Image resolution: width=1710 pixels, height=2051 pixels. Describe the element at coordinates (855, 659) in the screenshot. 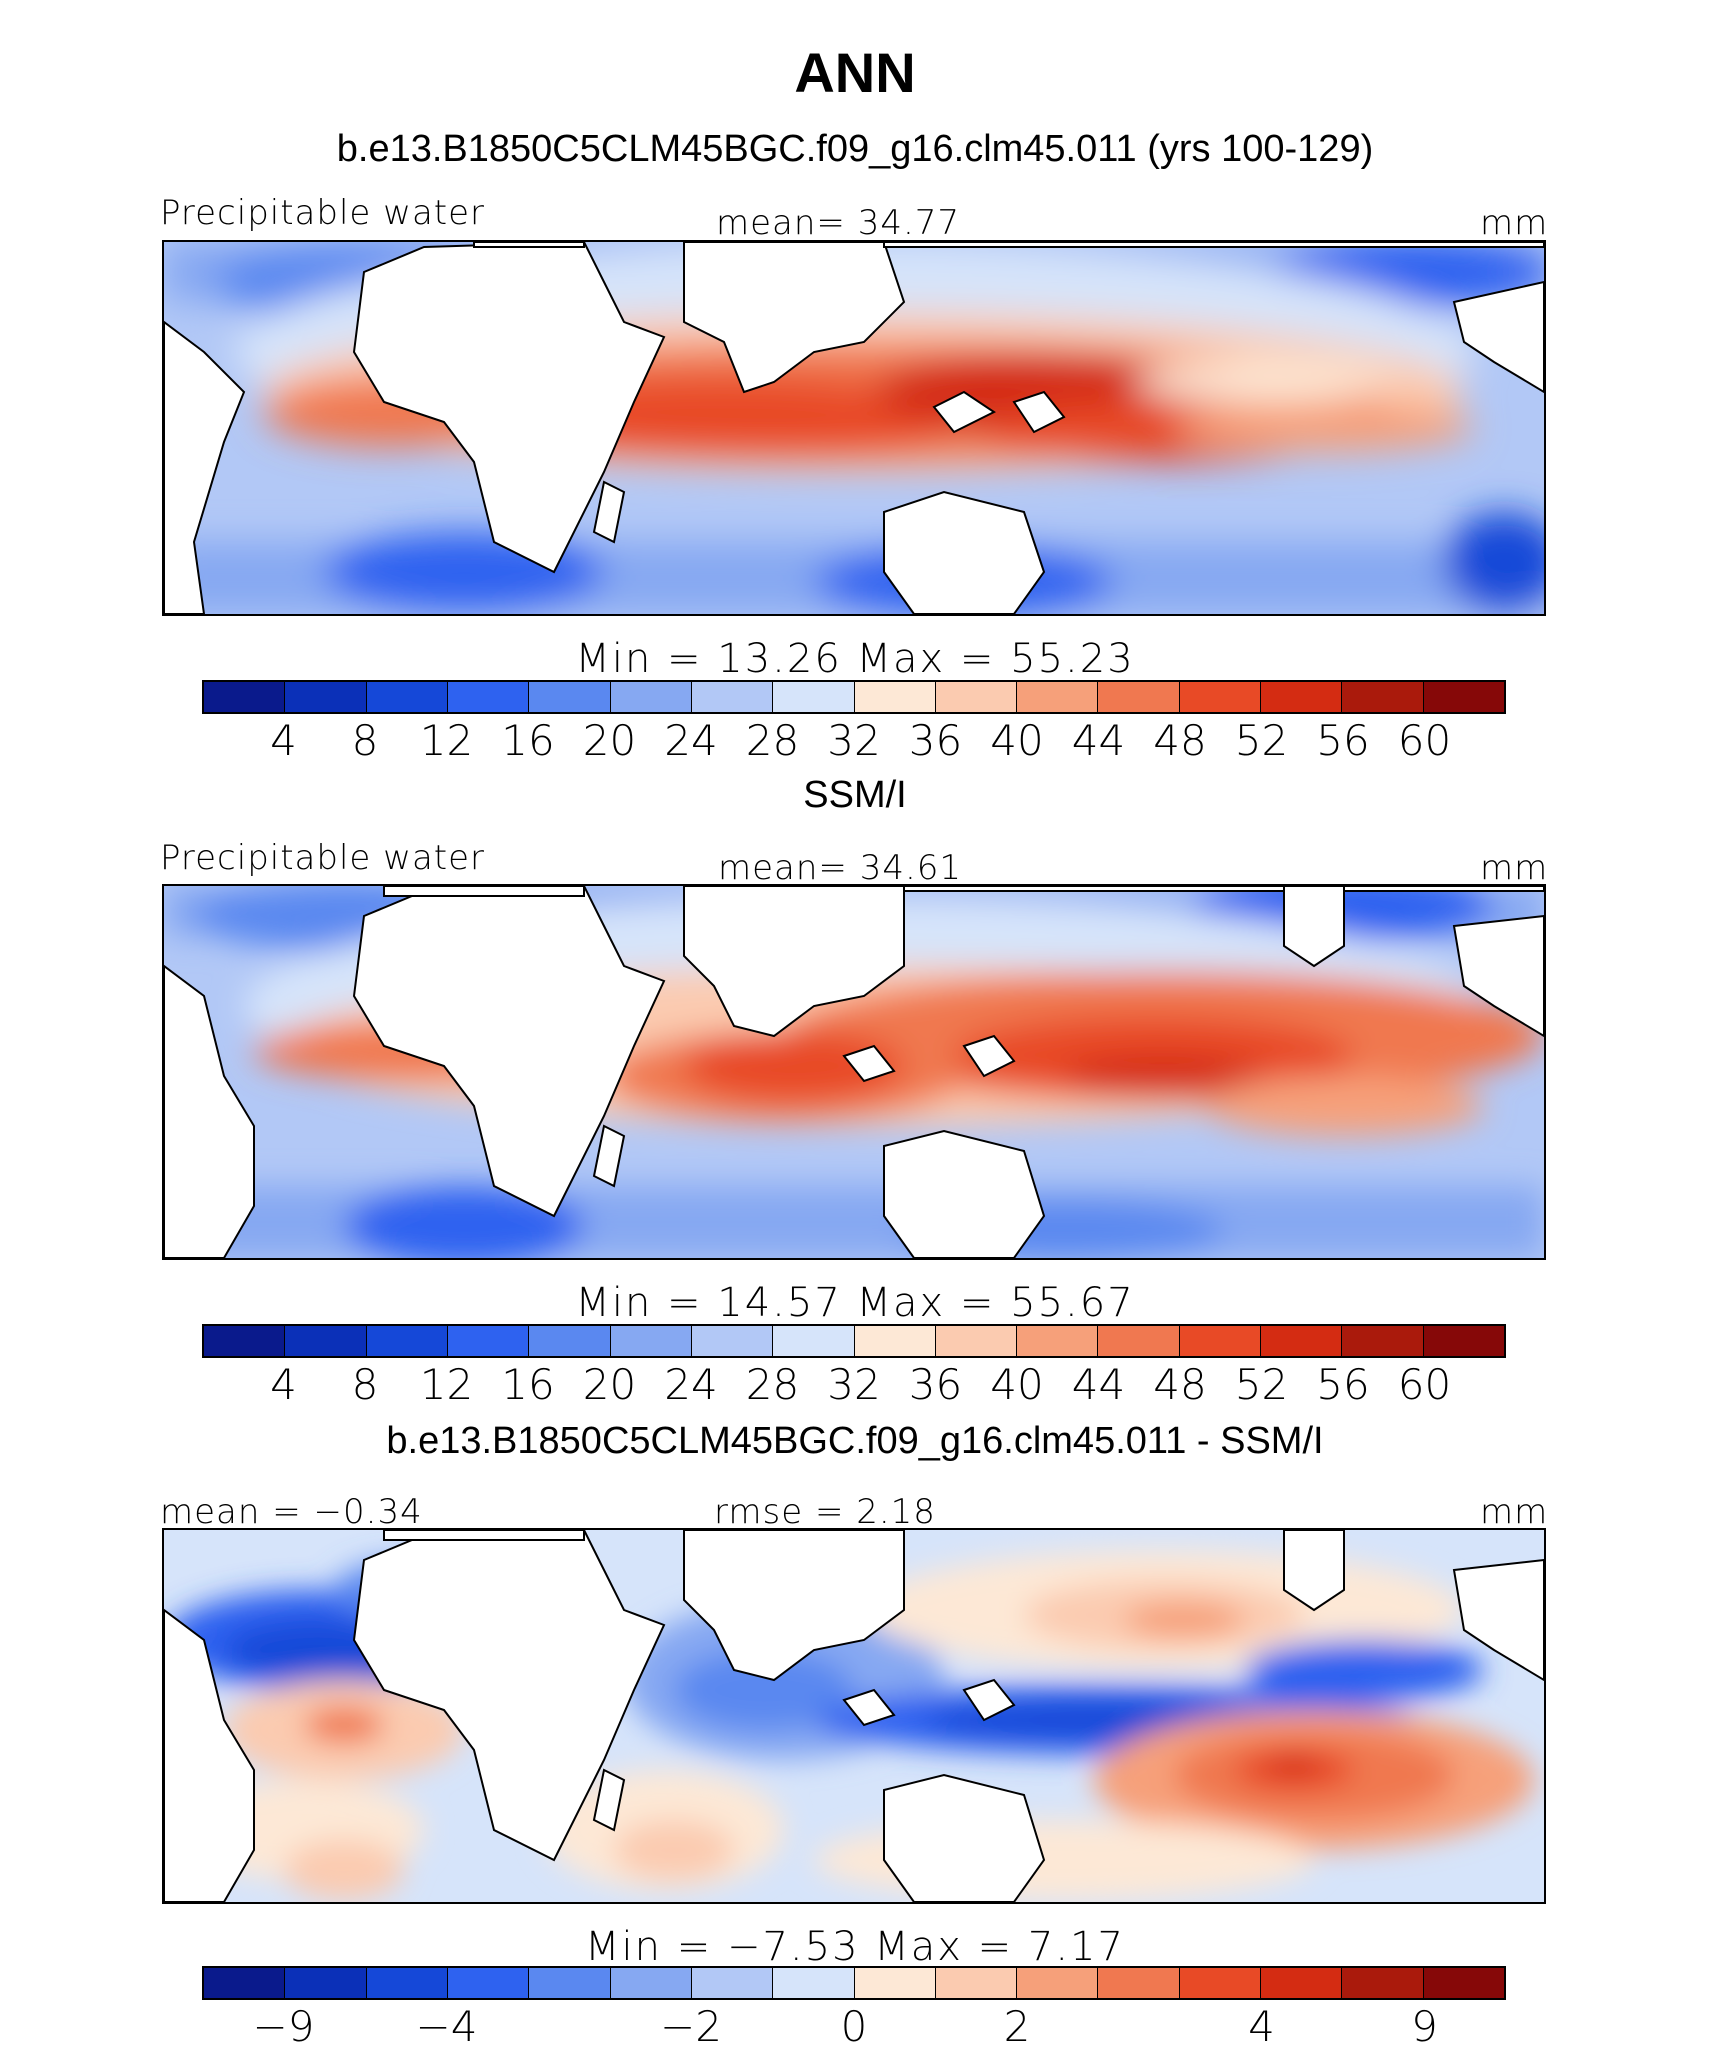

I see `panel1-min-max: Min = 13.26 Max = 55.23` at that location.